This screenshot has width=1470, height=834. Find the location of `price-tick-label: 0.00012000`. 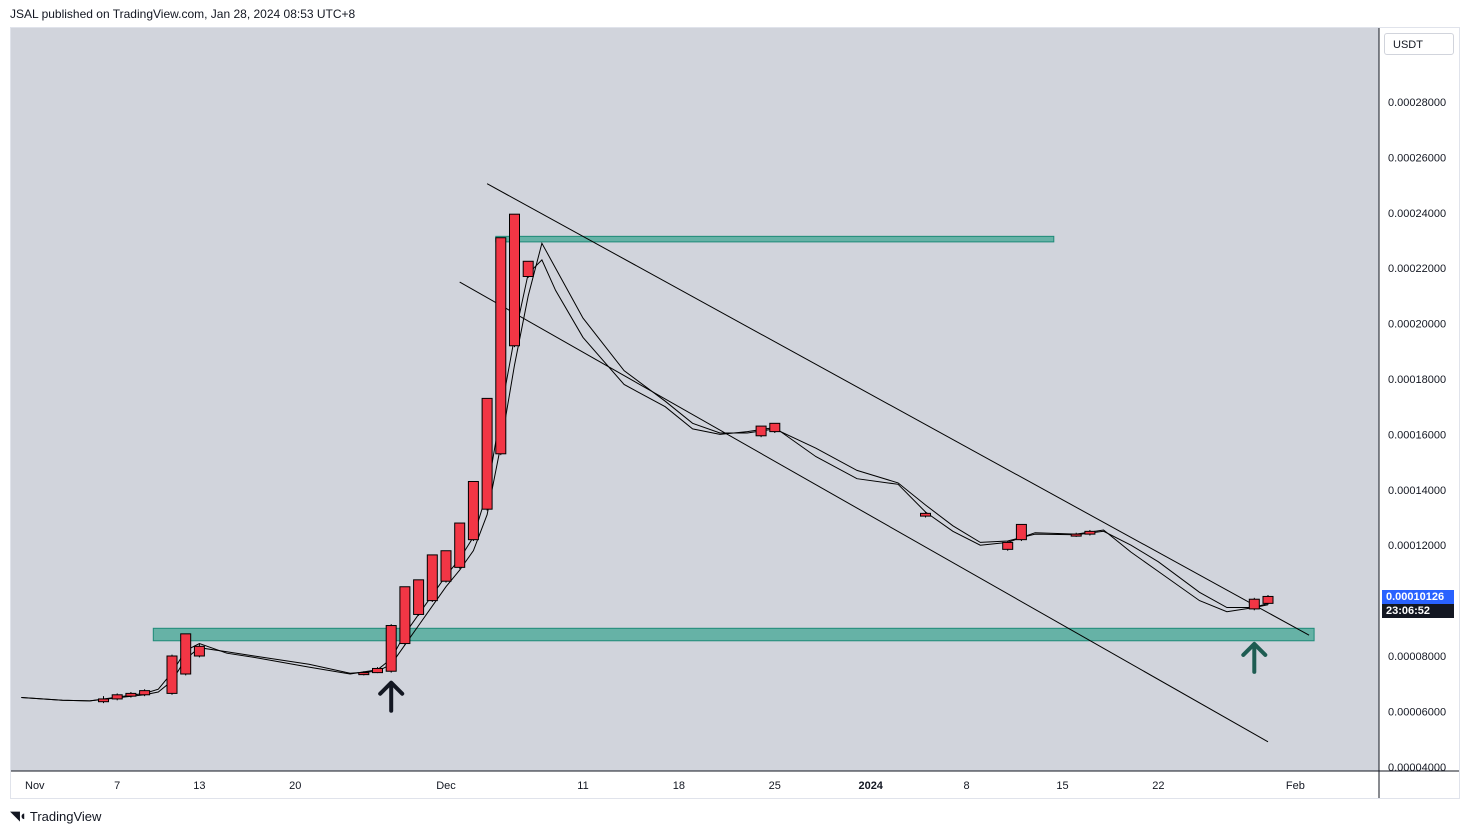

price-tick-label: 0.00012000 is located at coordinates (1417, 546).